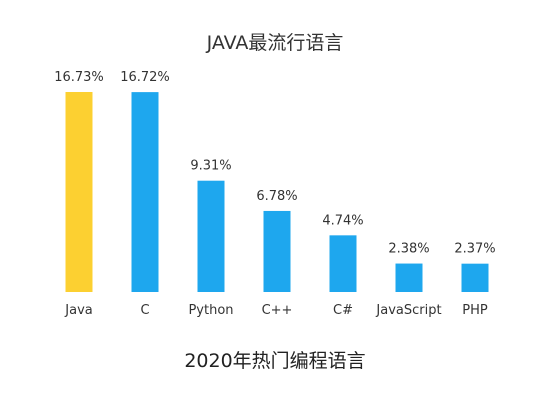  What do you see at coordinates (210, 310) in the screenshot?
I see `category-label: Python` at bounding box center [210, 310].